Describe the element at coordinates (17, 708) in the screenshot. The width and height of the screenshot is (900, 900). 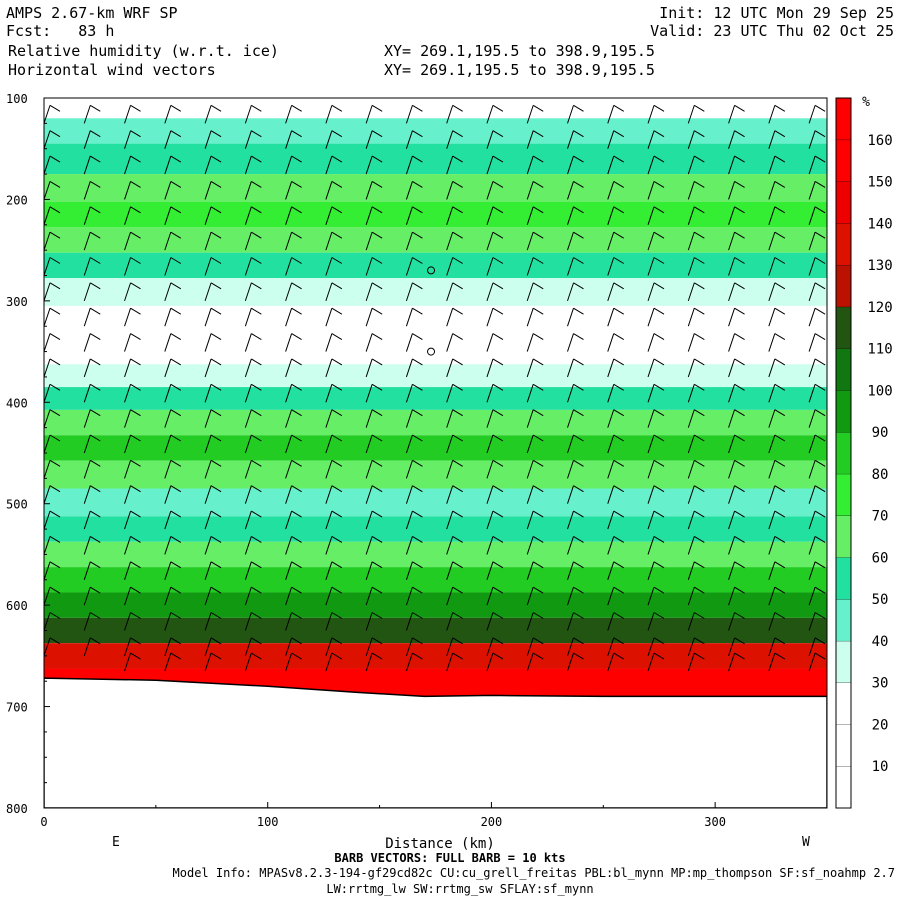
I see `y-tick-label: 700` at that location.